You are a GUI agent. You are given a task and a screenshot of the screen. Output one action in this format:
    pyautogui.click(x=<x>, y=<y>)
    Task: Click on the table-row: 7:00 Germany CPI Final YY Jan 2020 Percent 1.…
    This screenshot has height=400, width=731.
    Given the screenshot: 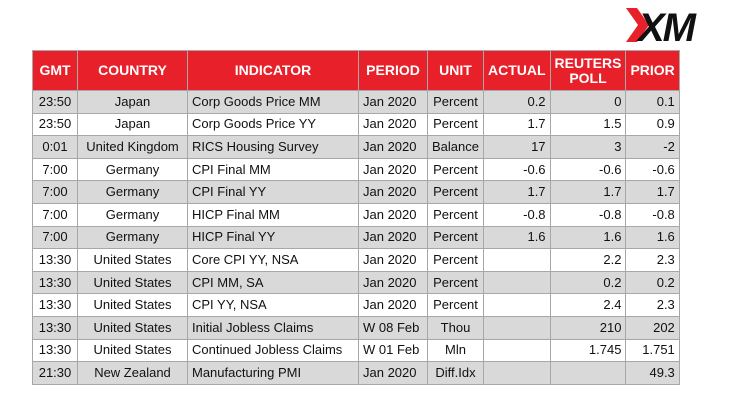 What is the action you would take?
    pyautogui.click(x=356, y=192)
    